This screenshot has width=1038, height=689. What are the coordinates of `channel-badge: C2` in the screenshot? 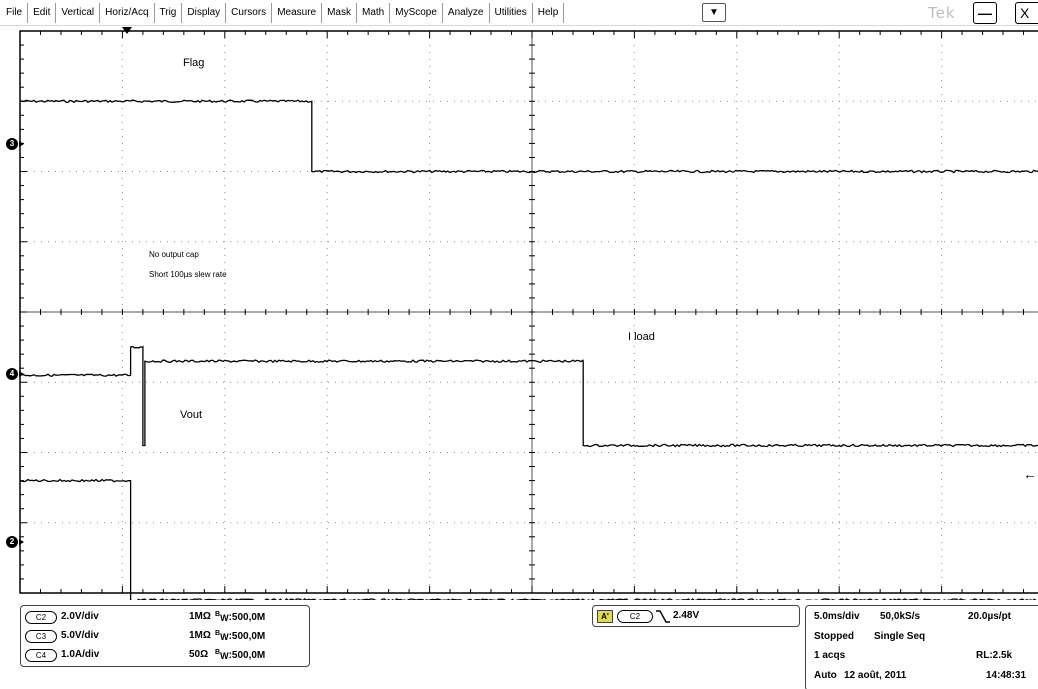 It's located at (41, 617).